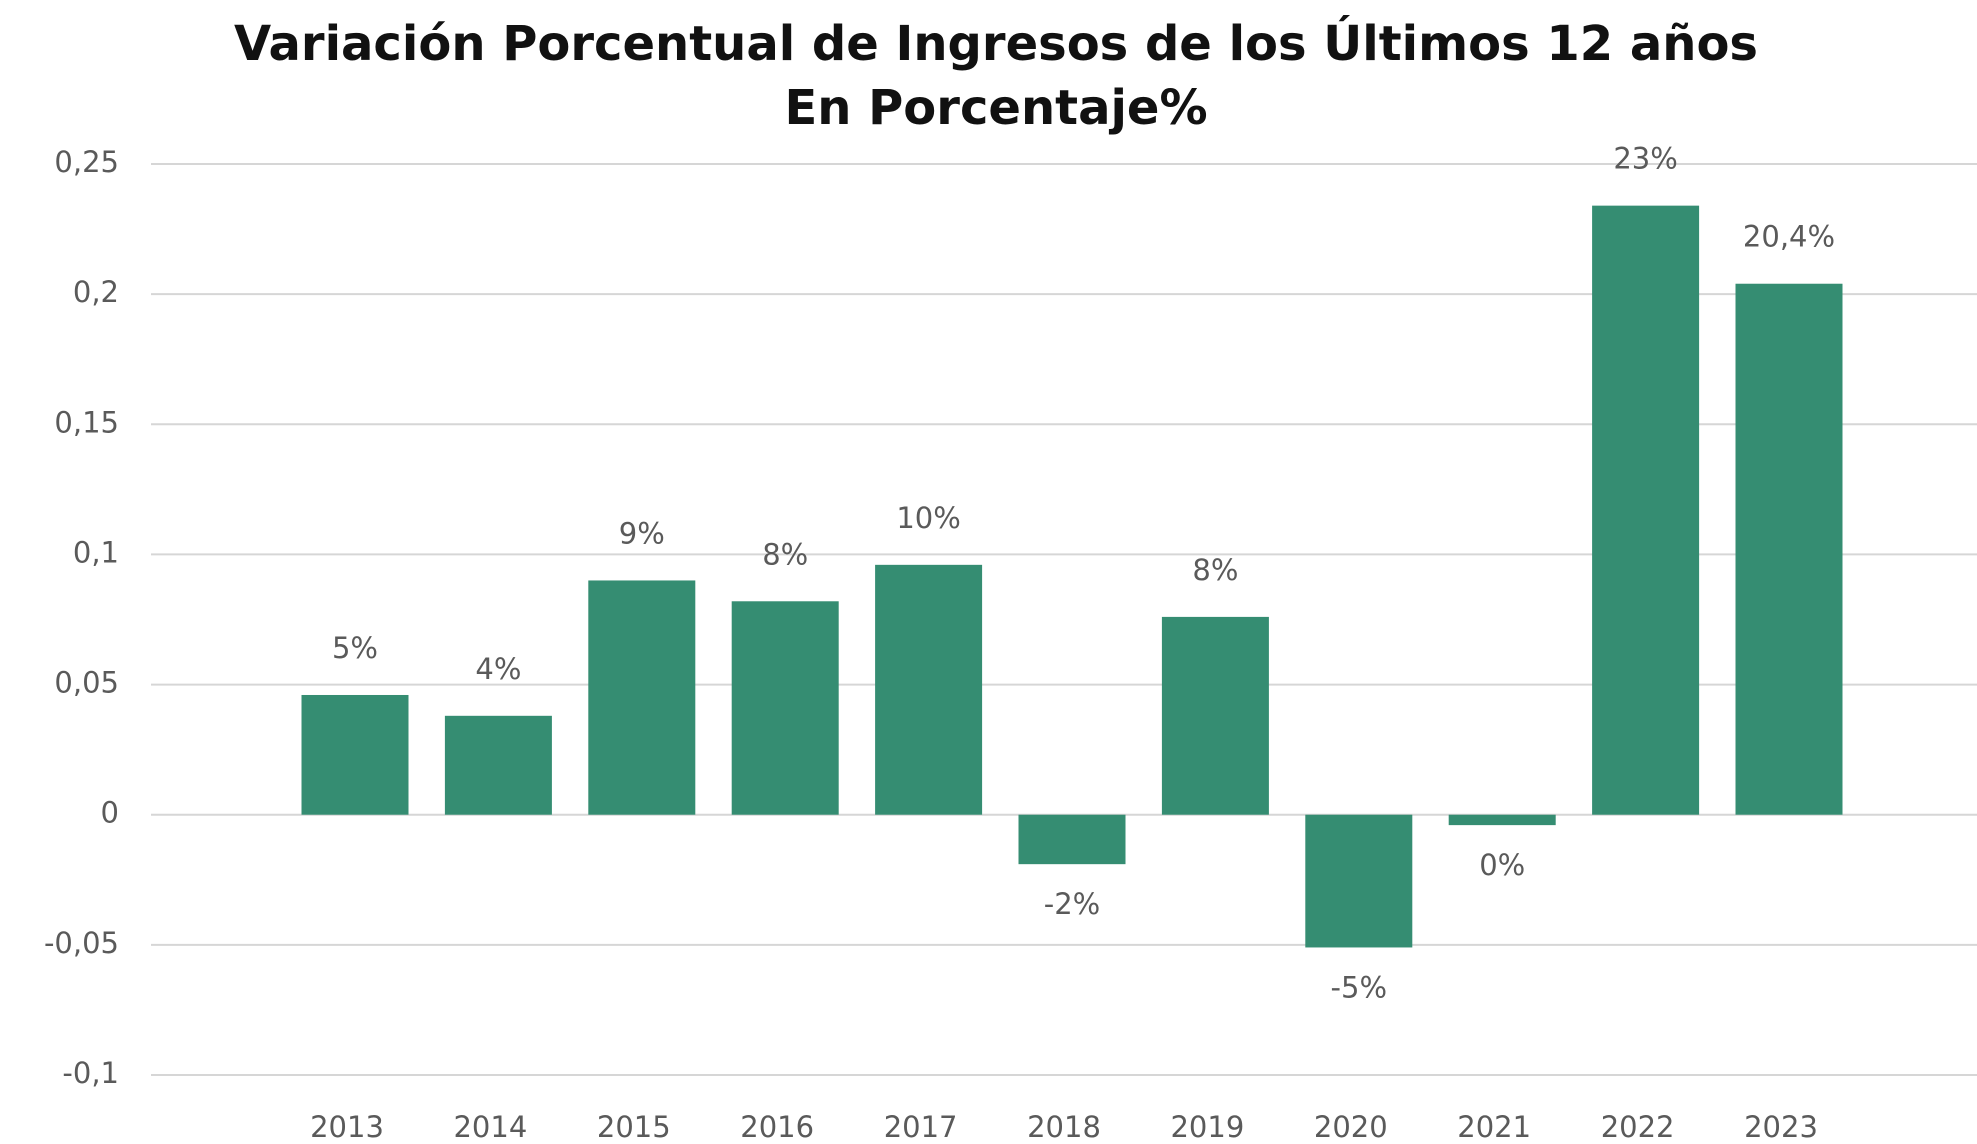  What do you see at coordinates (96, 552) in the screenshot?
I see `y-tick-label: 0,1` at bounding box center [96, 552].